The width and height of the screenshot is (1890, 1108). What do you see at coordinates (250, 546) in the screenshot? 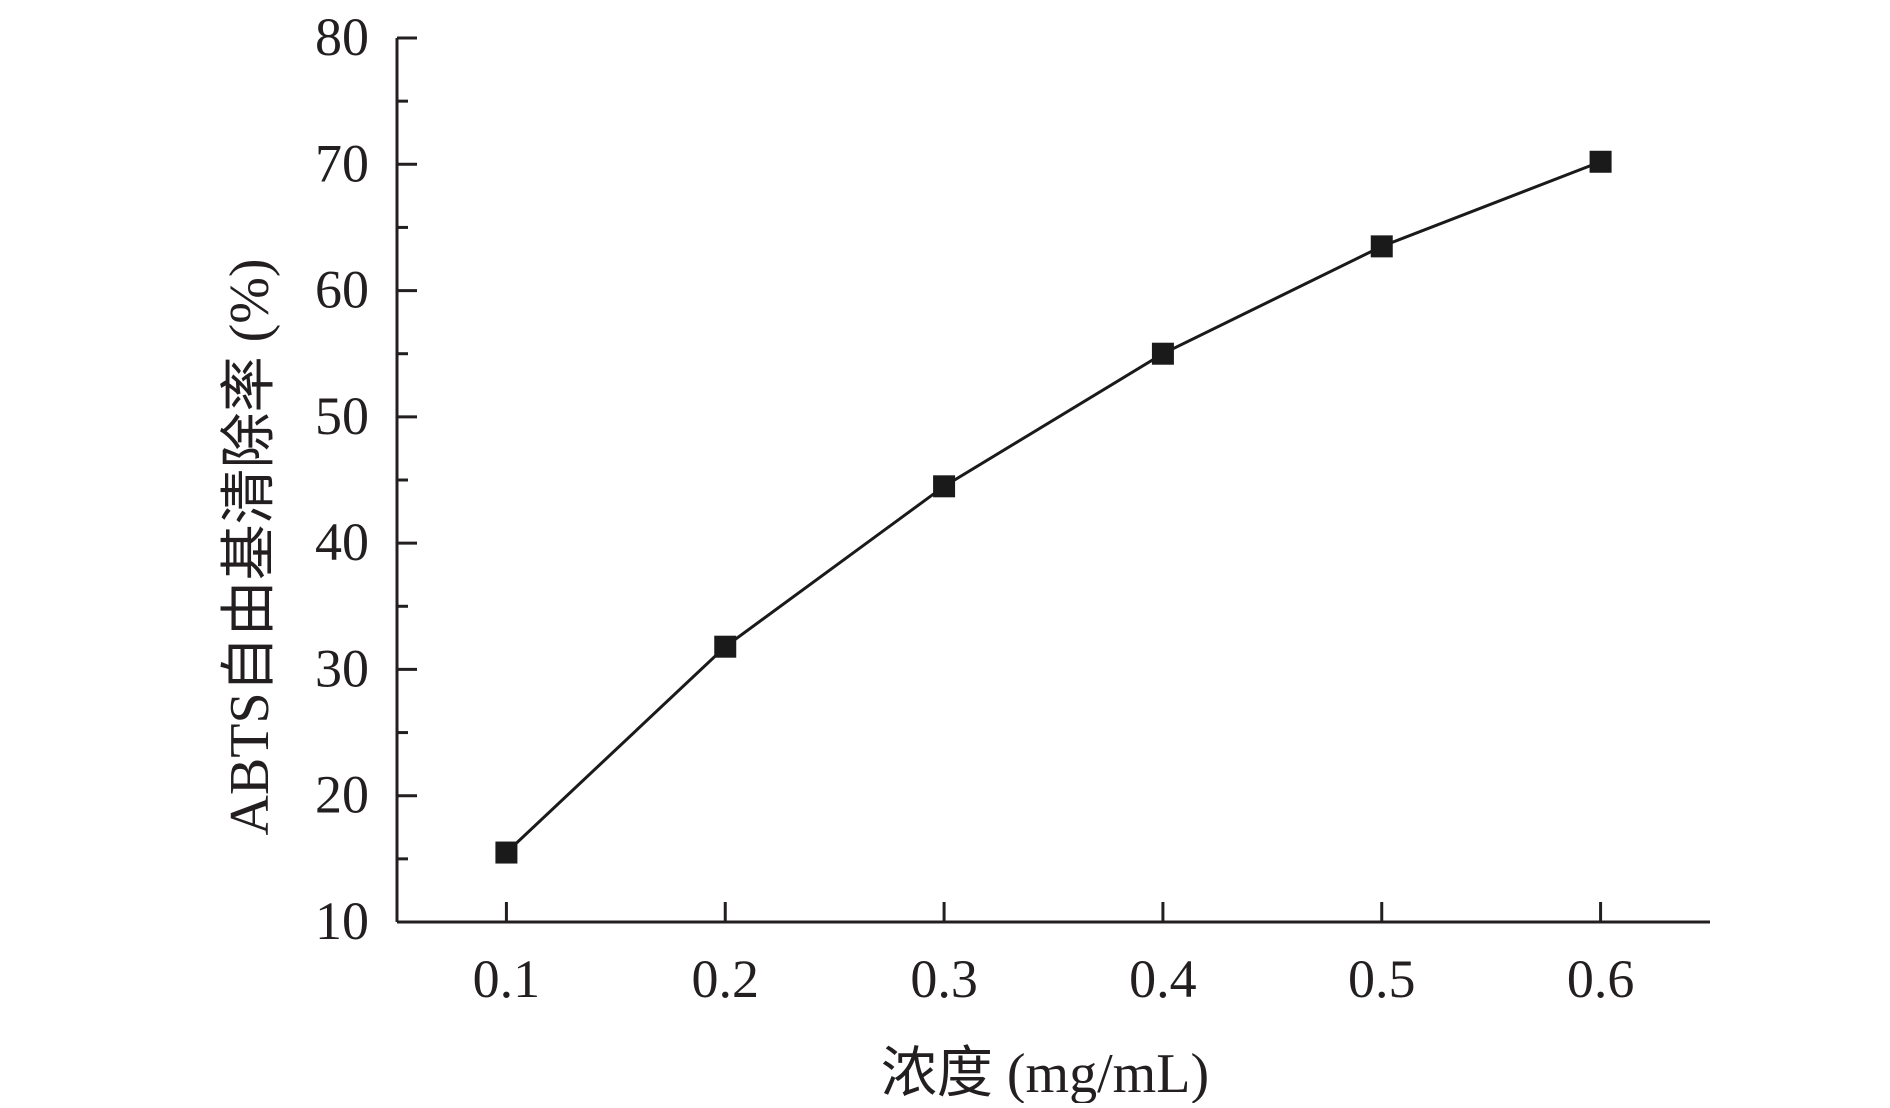
I see `y-axis-title: ABTS自由基清除率 (%)` at bounding box center [250, 546].